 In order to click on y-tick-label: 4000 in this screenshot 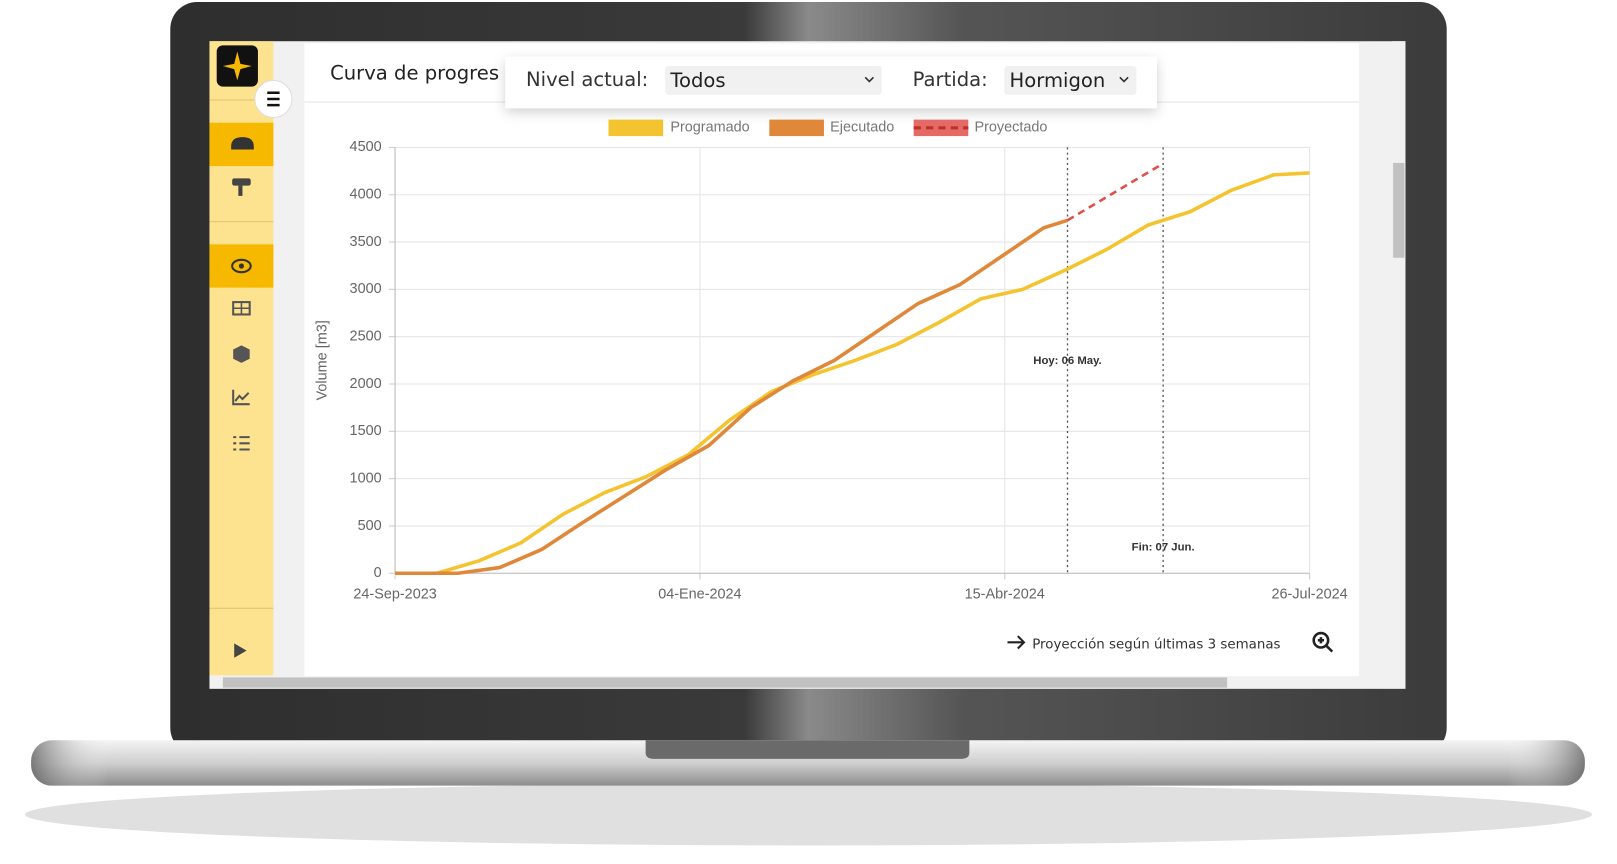, I will do `click(366, 195)`.